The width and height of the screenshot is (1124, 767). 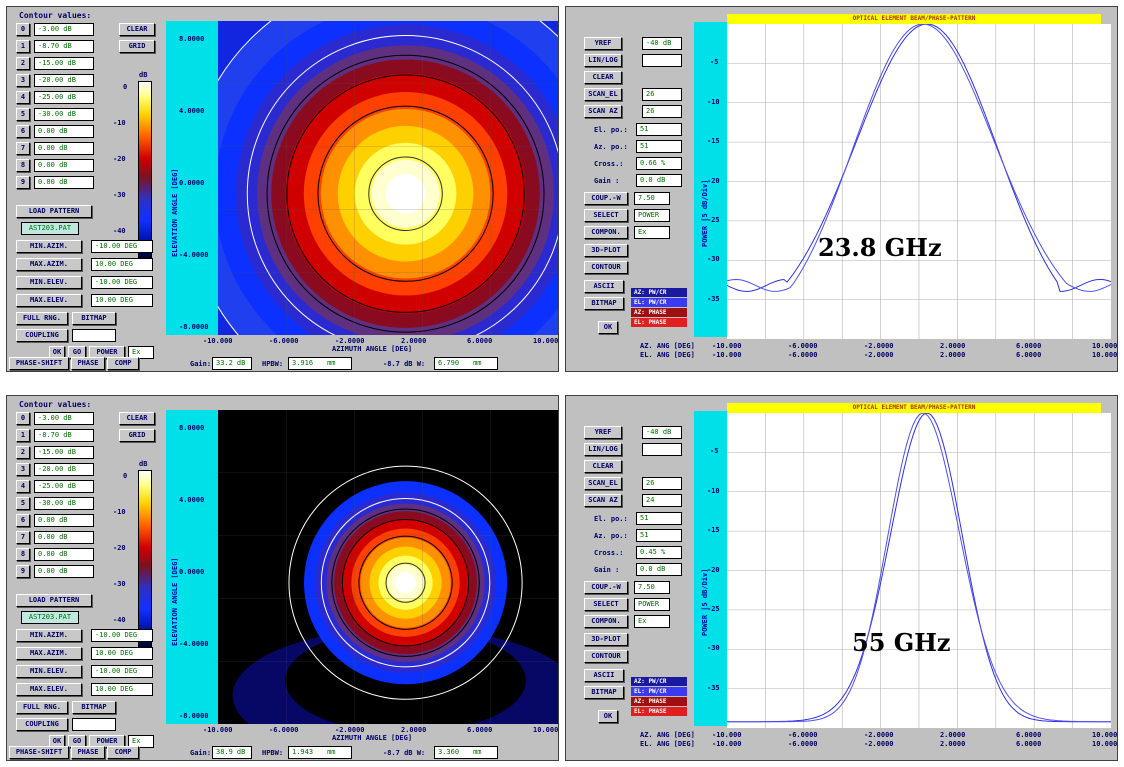 I want to click on contour-level-key: 7, so click(x=23, y=148).